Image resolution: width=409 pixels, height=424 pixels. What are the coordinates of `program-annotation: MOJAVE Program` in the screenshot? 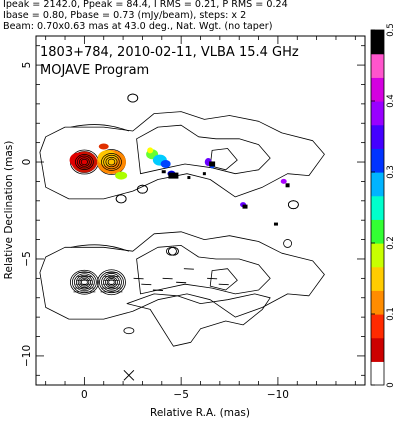 It's located at (94, 70).